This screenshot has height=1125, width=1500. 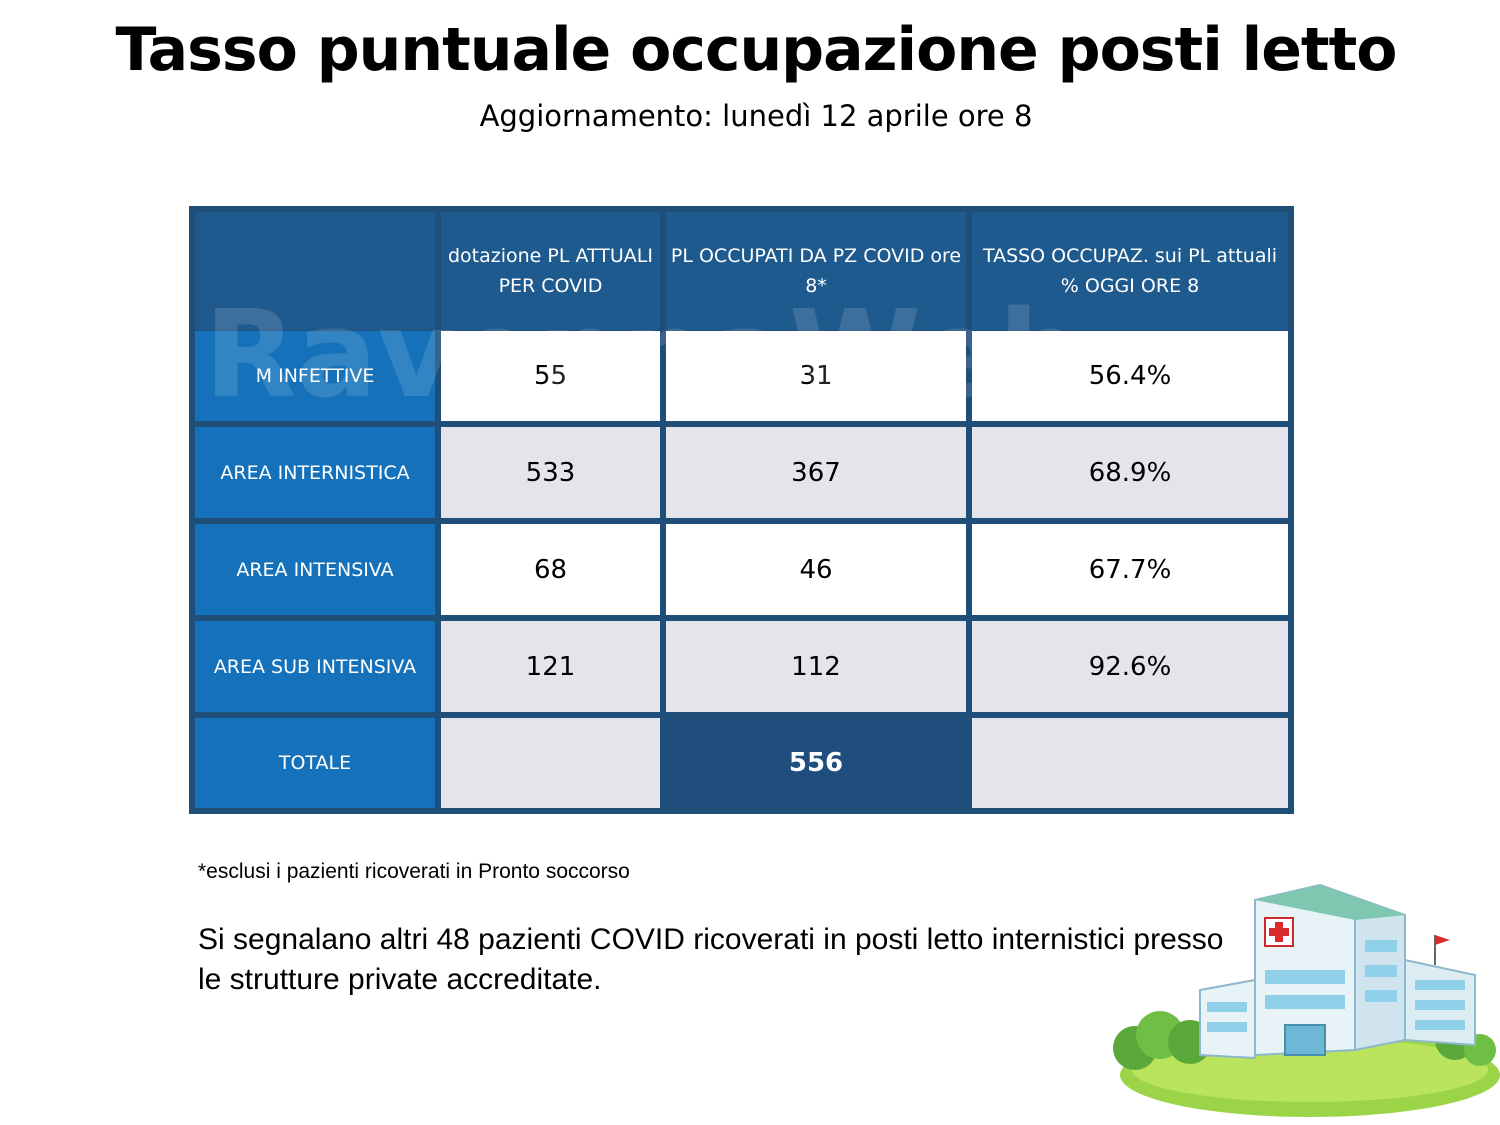 I want to click on cell-rate-sub-intensiva: 92.6%, so click(x=1130, y=666).